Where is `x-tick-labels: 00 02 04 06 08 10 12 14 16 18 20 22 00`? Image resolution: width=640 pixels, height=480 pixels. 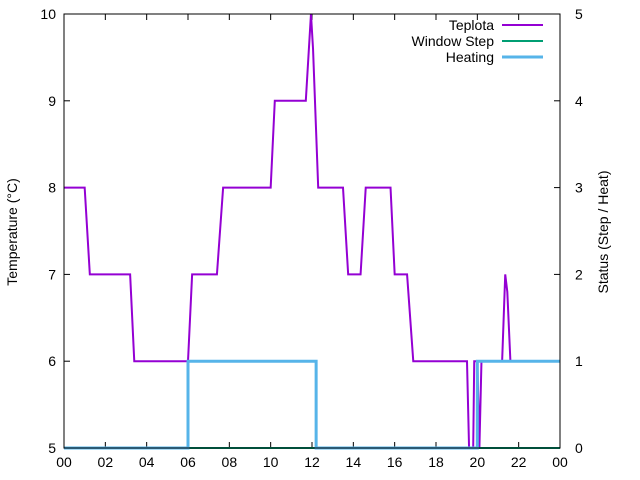
x-tick-labels: 00 02 04 06 08 10 12 14 16 18 20 22 00 is located at coordinates (312, 462).